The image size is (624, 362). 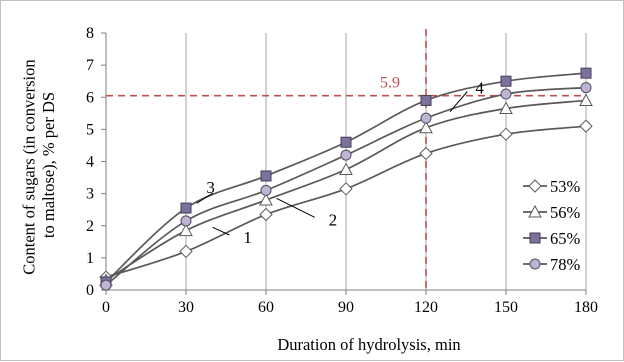 I want to click on y-tick-label: 5, so click(x=90, y=129).